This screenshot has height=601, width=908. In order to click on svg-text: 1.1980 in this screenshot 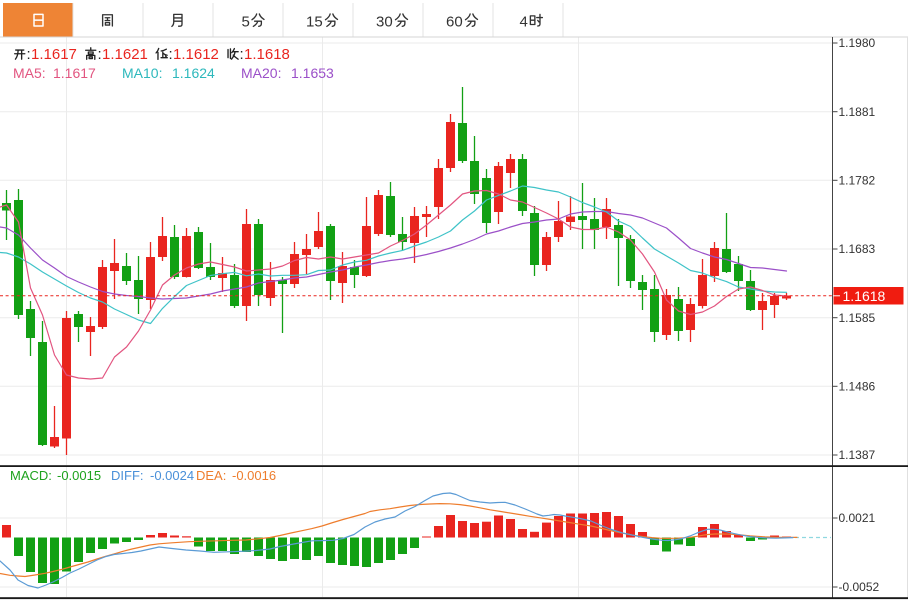, I will do `click(857, 43)`.